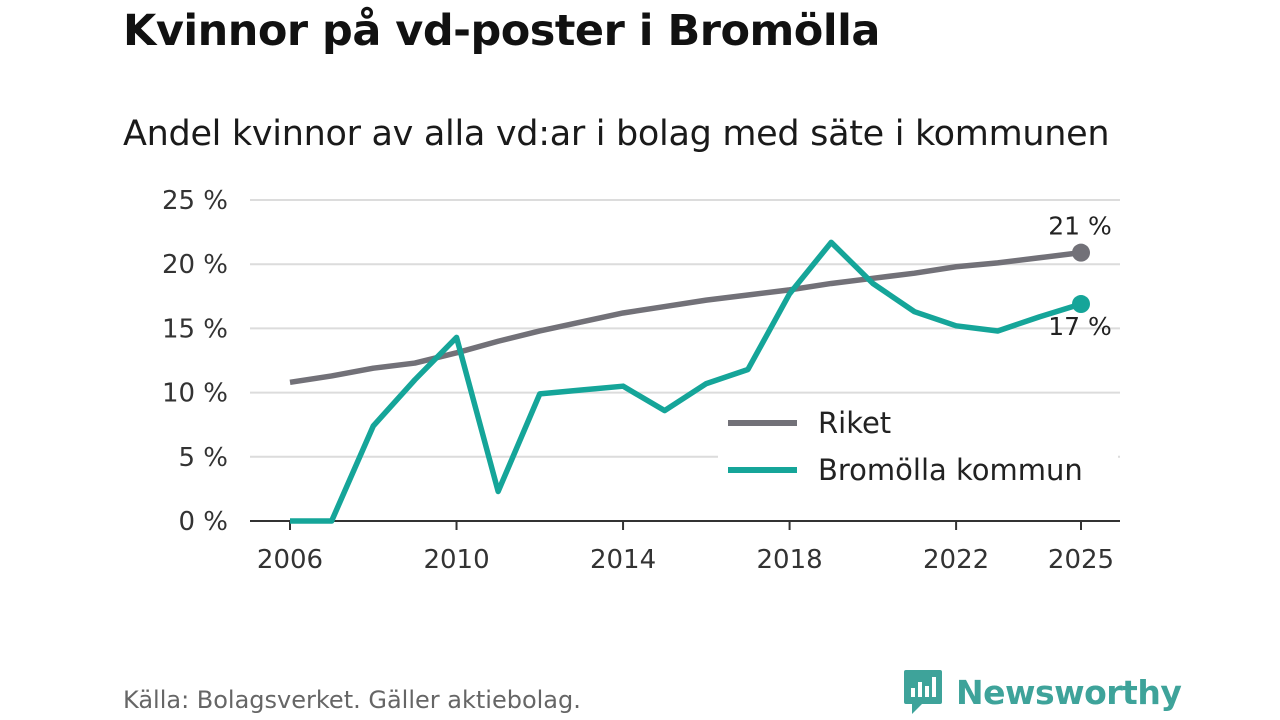 Image resolution: width=1280 pixels, height=720 pixels. Describe the element at coordinates (1081, 560) in the screenshot. I see `x-tick-label: 2025` at that location.